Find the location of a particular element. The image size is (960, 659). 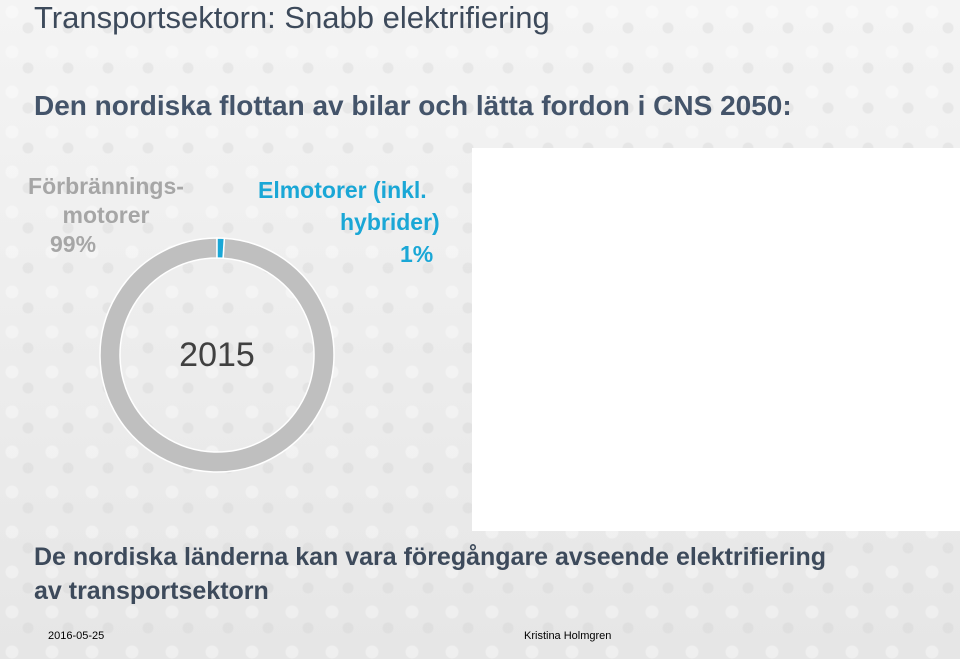

electric-label-line1: Elmotorer (inkl. is located at coordinates (342, 190).